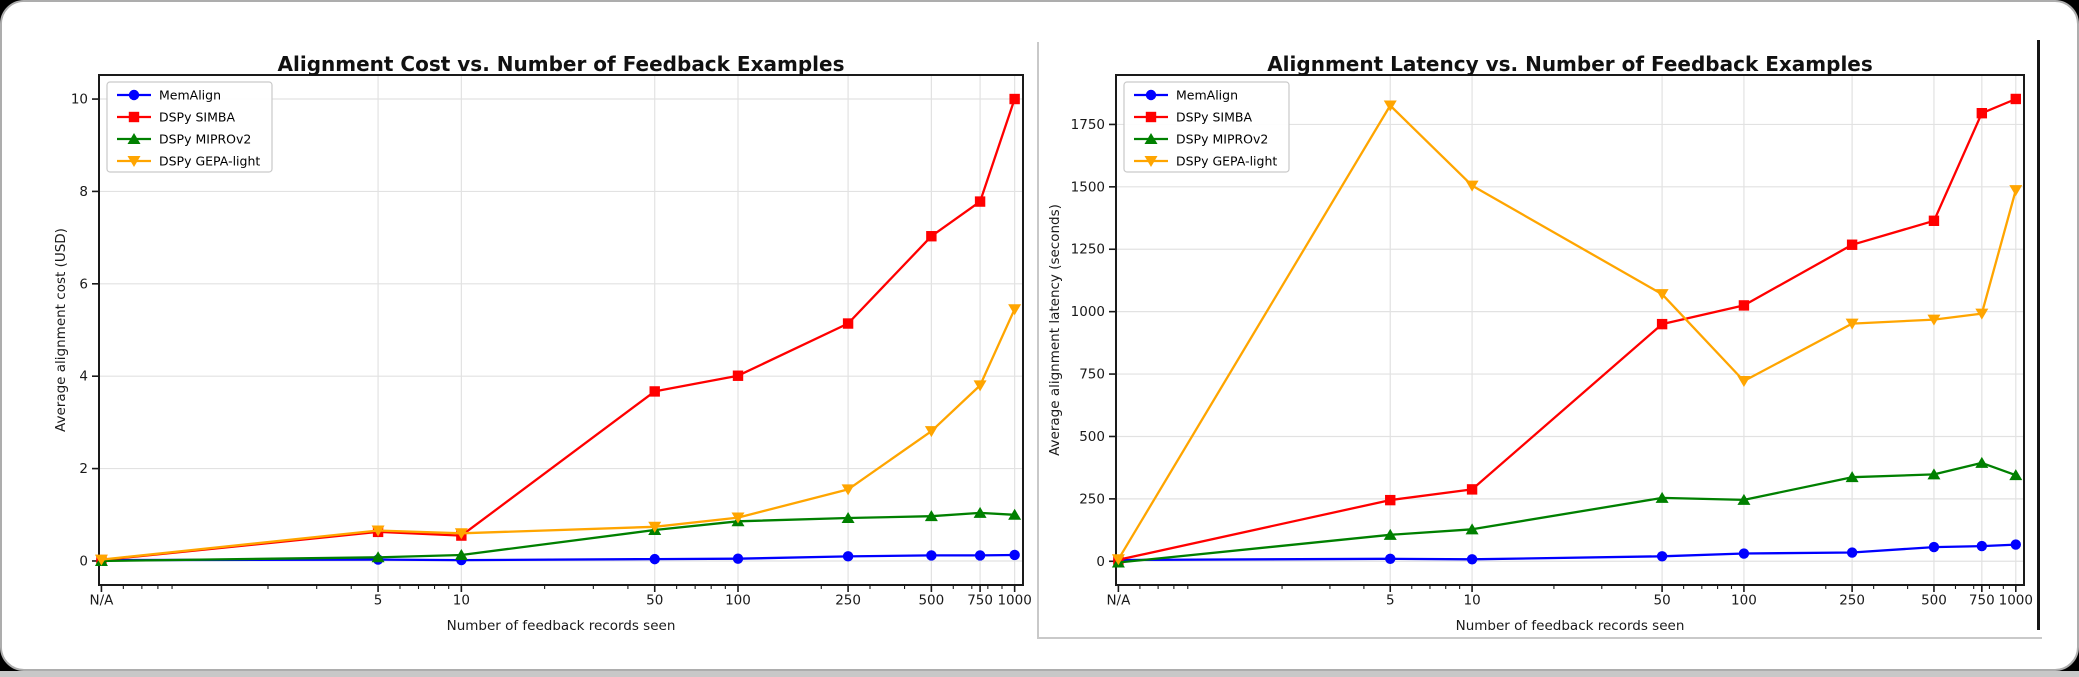 This screenshot has height=677, width=2079. I want to click on y-major-ticks, so click(1112, 343).